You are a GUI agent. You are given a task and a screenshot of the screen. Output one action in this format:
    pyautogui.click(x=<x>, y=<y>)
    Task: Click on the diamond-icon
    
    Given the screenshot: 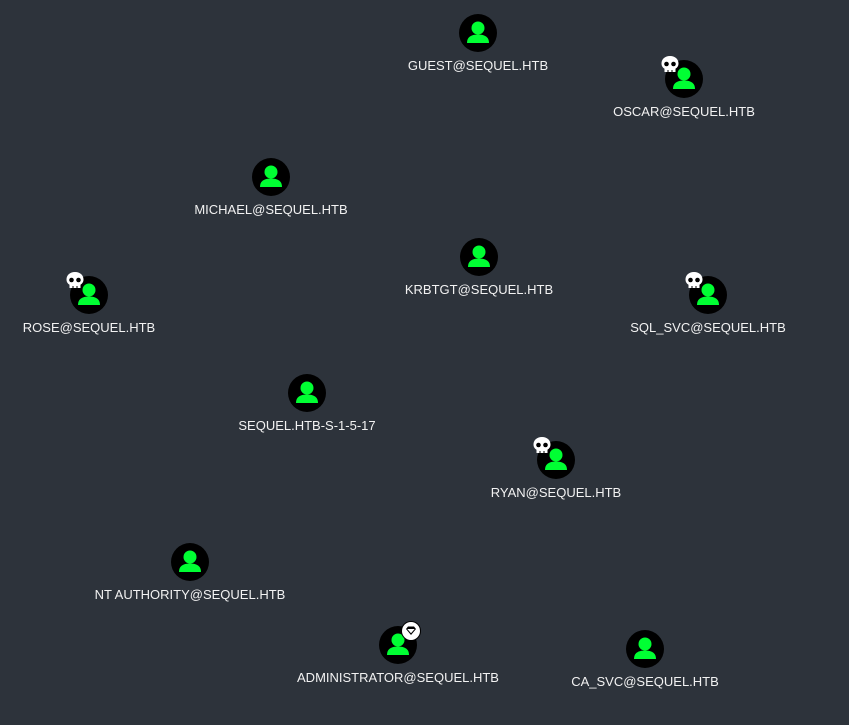 What is the action you would take?
    pyautogui.click(x=411, y=631)
    